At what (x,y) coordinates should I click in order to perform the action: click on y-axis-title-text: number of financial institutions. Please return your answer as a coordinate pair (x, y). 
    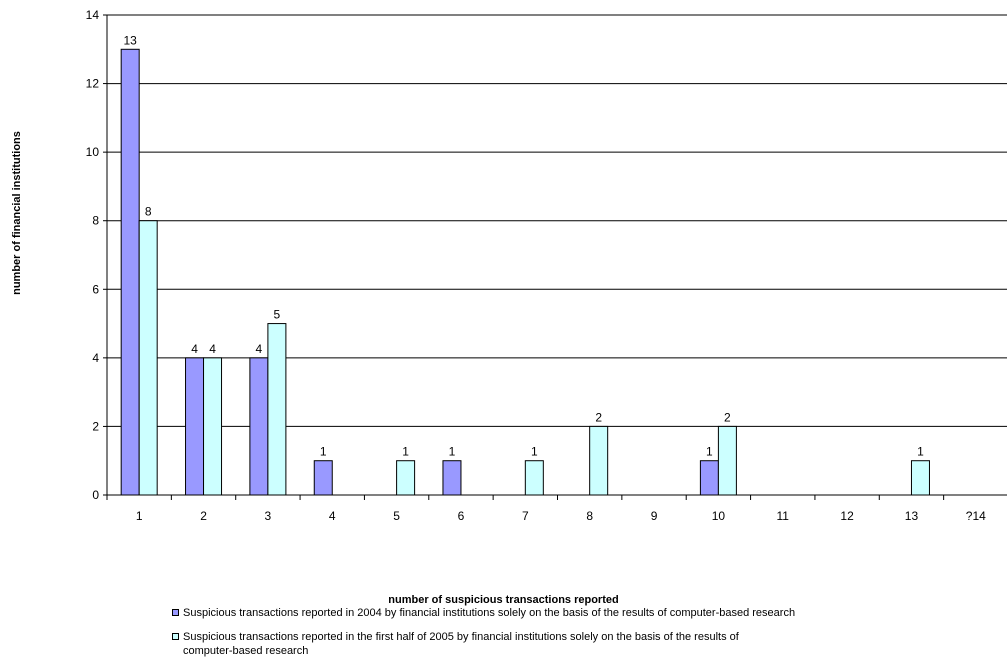
    Looking at the image, I should click on (17, 213).